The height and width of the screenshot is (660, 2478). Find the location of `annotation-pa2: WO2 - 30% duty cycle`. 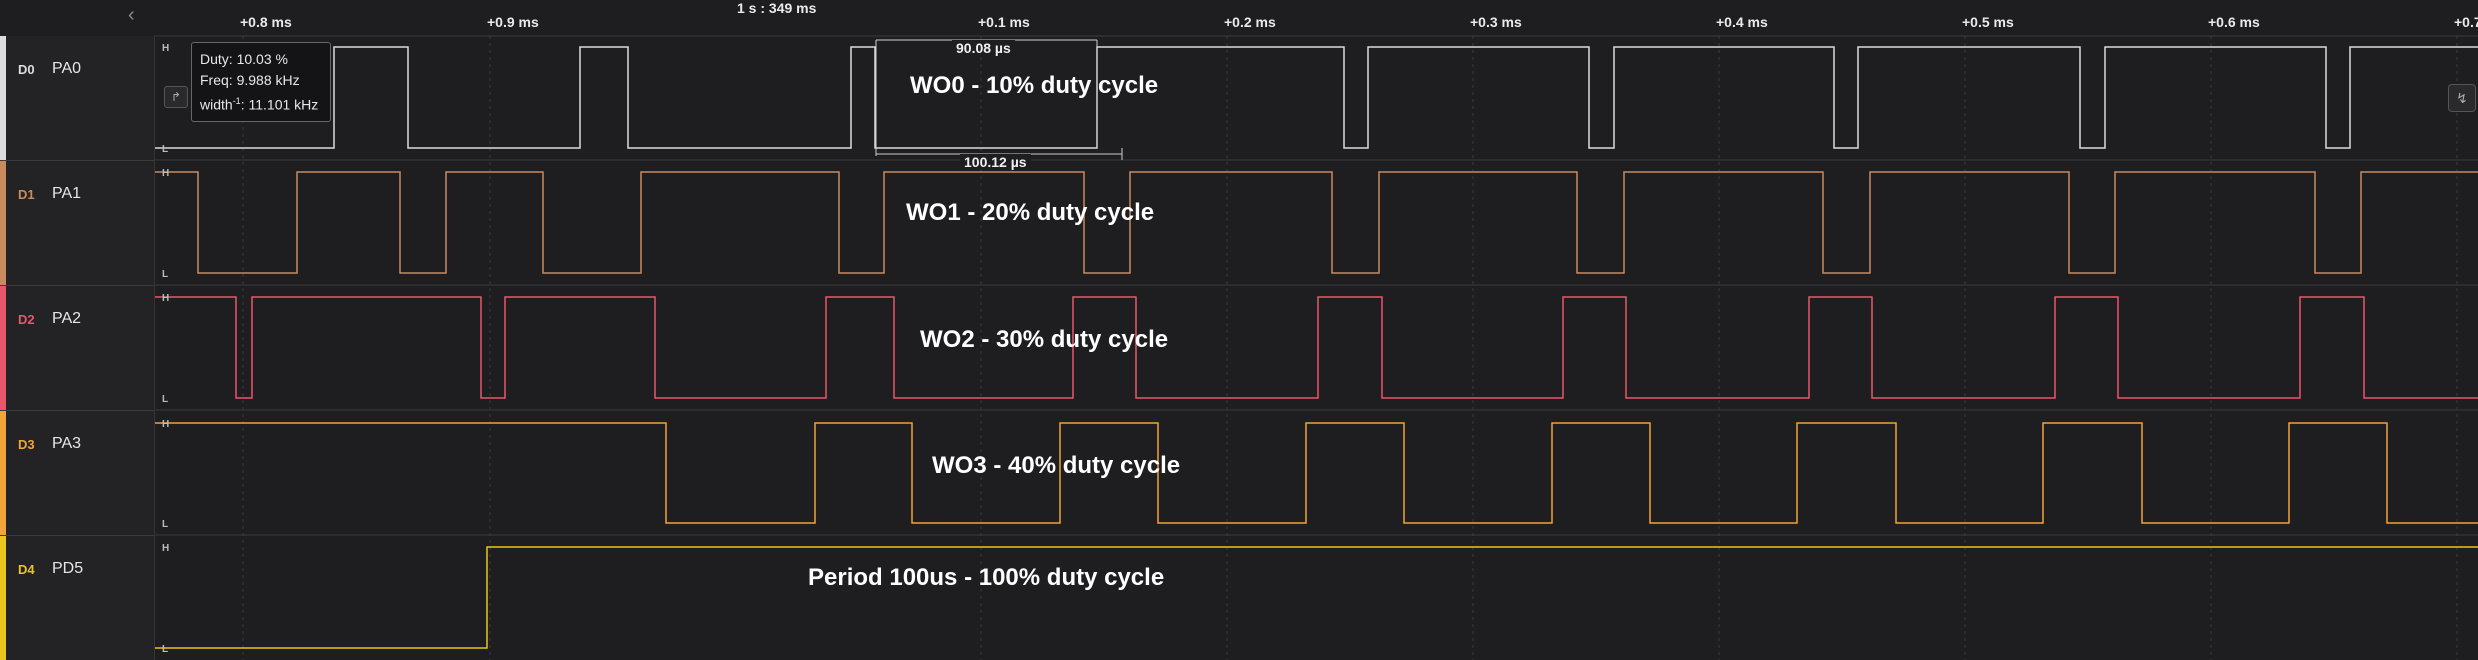

annotation-pa2: WO2 - 30% duty cycle is located at coordinates (1044, 339).